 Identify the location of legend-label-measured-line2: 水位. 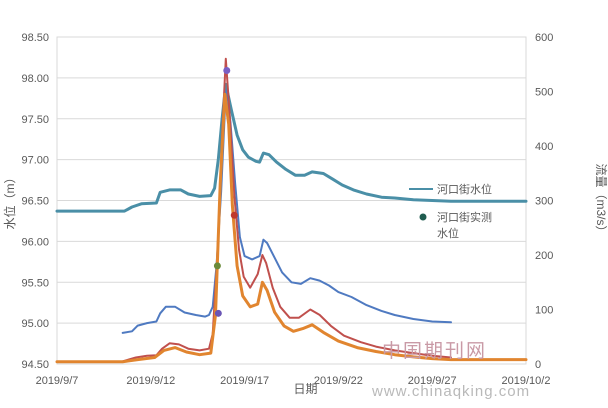
(448, 233).